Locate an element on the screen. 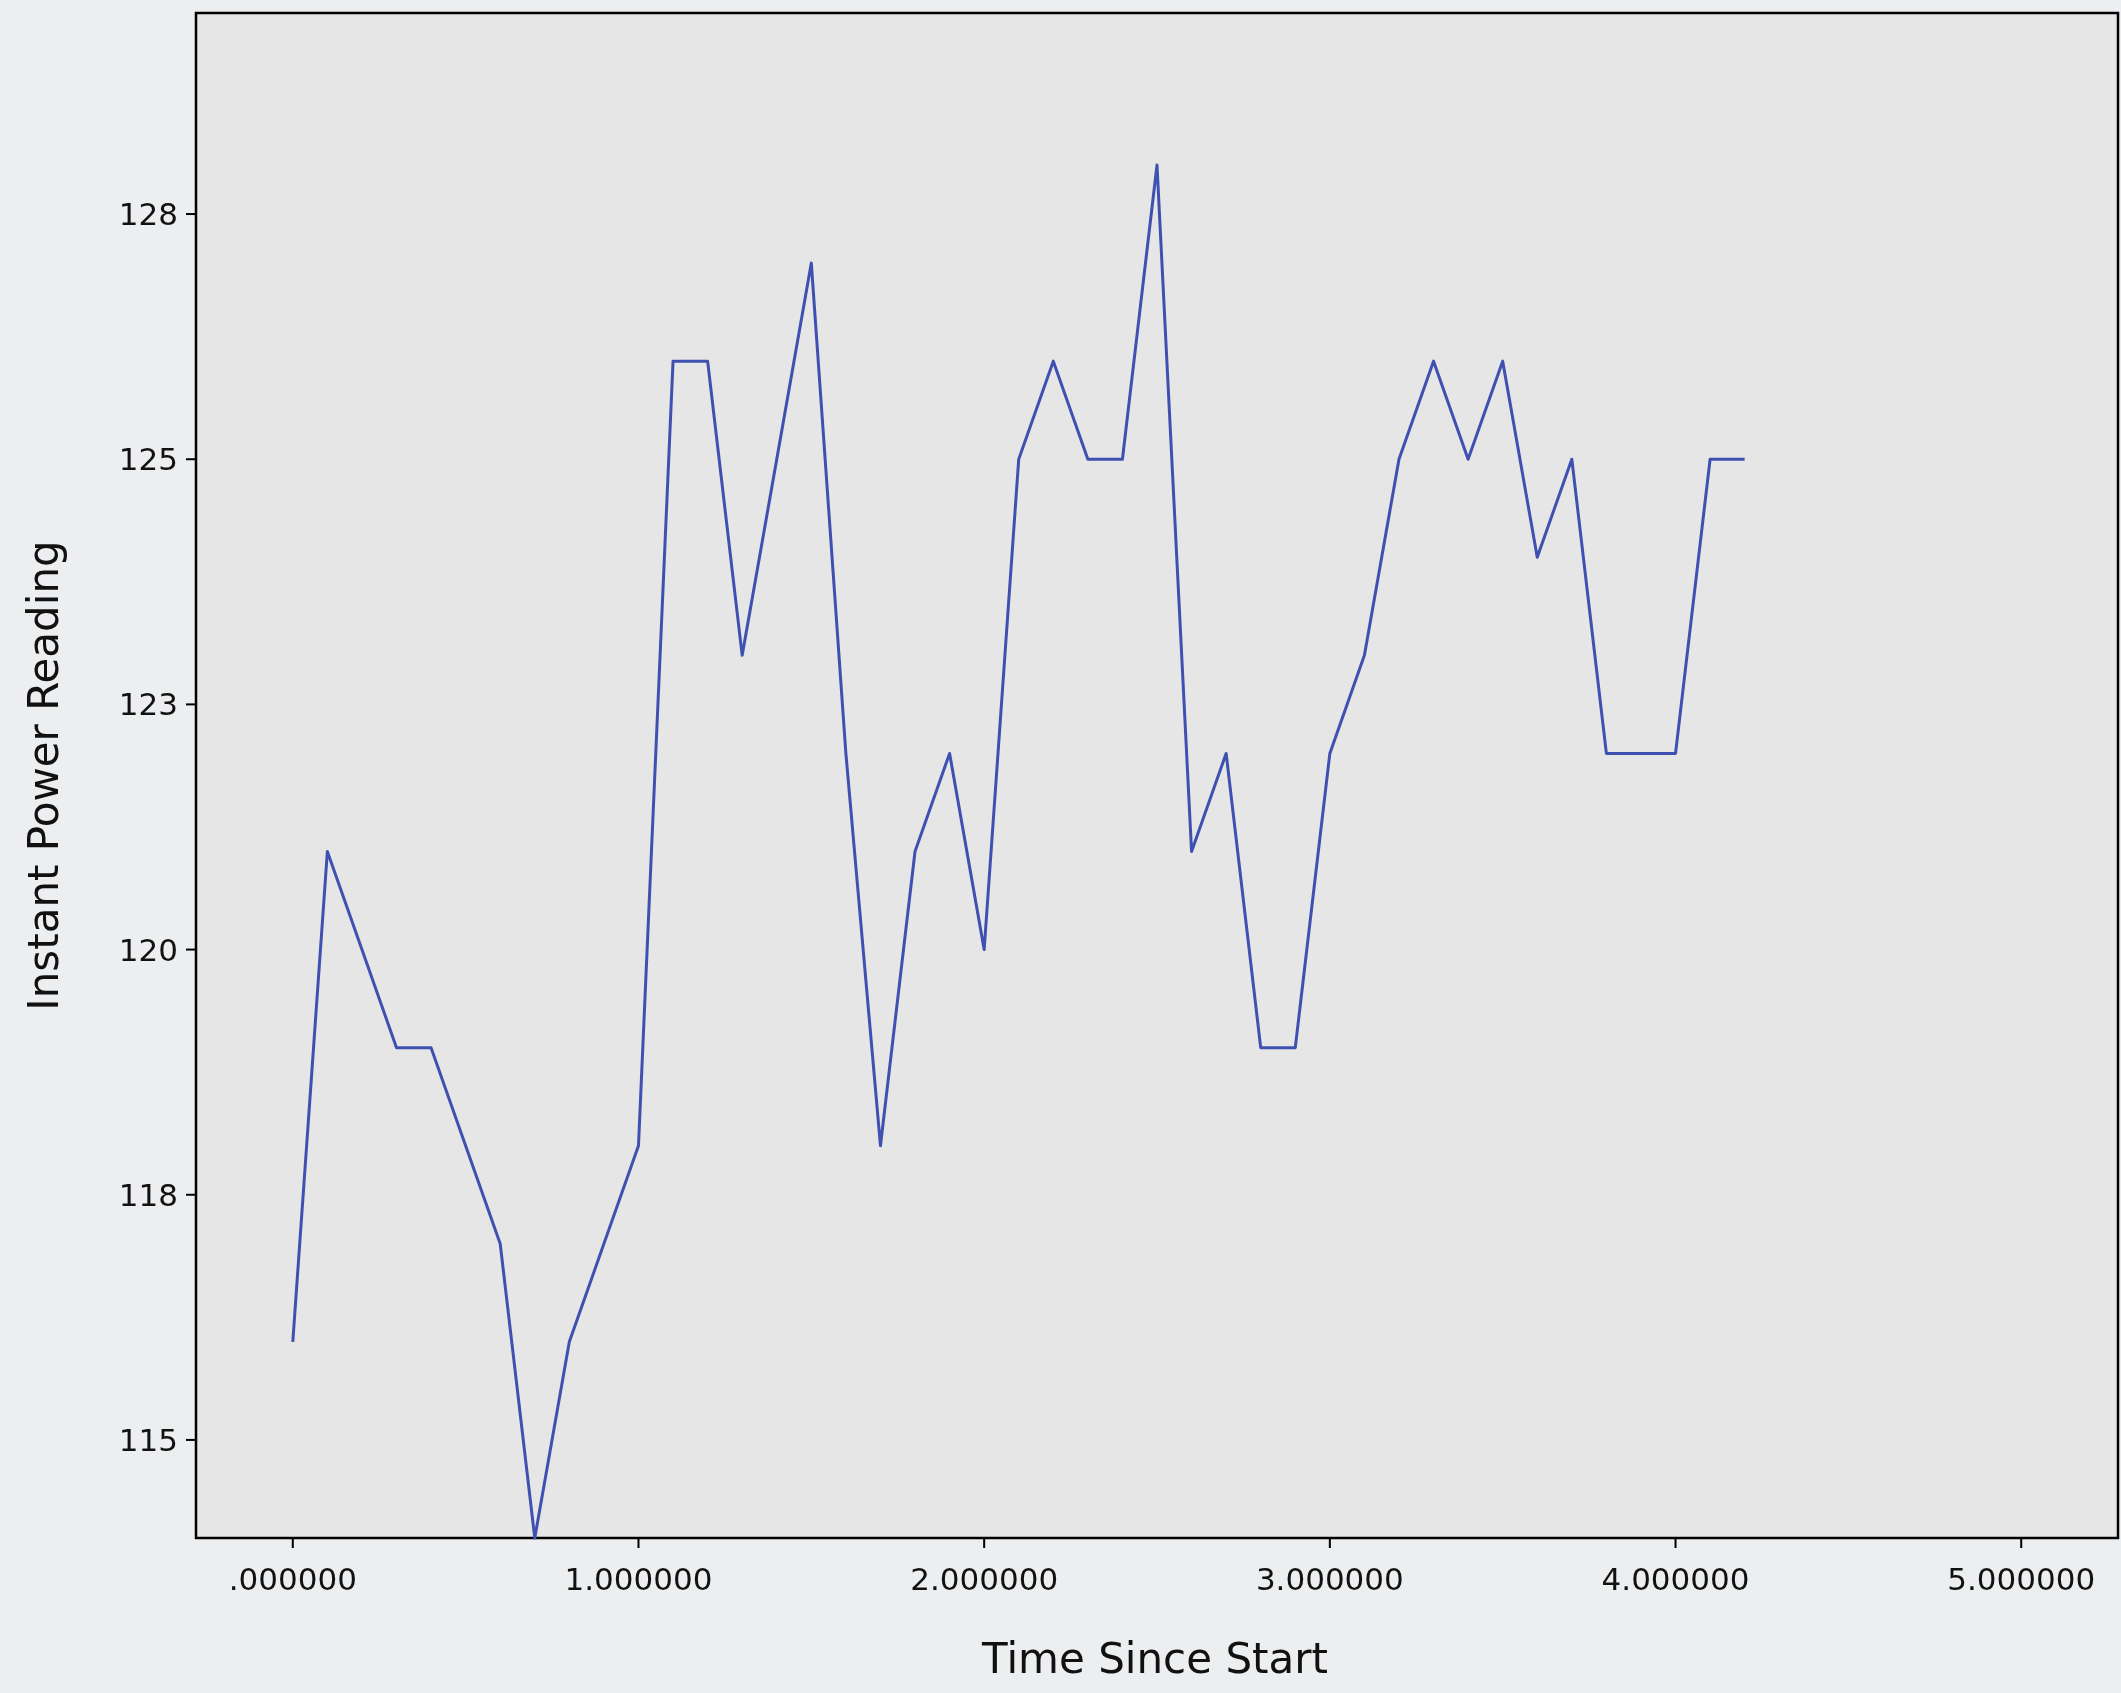 This screenshot has height=1693, width=2121. y-tick-label: 125 is located at coordinates (148, 459).